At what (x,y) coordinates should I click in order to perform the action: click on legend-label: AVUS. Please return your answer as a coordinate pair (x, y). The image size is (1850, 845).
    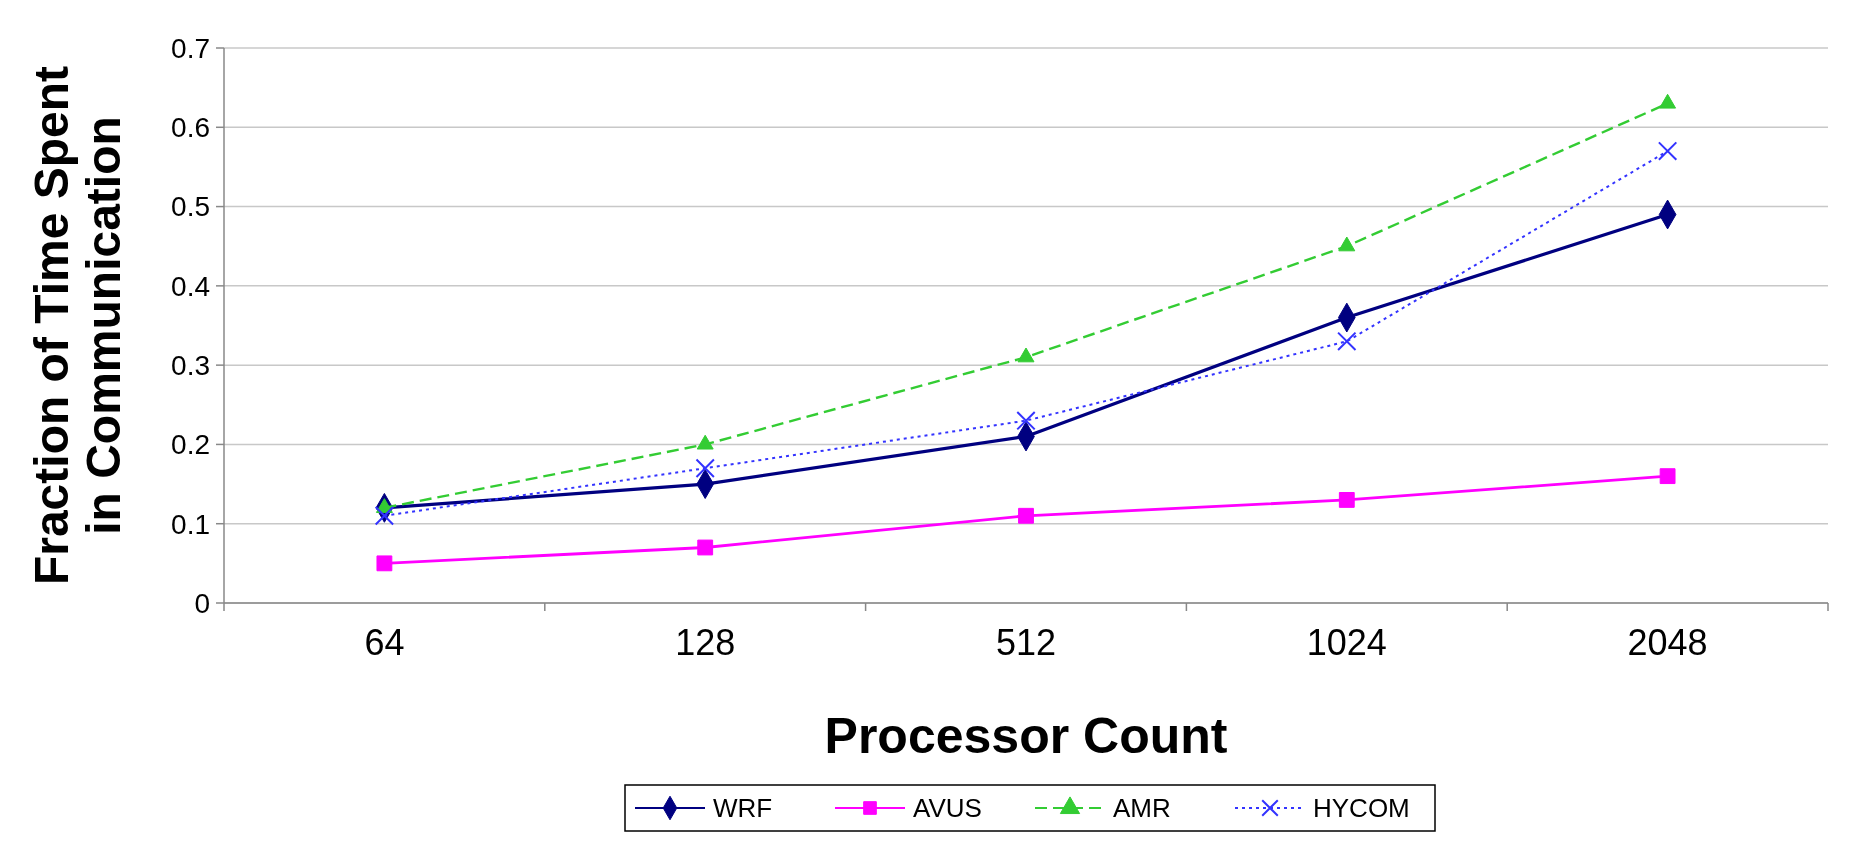
    Looking at the image, I should click on (947, 808).